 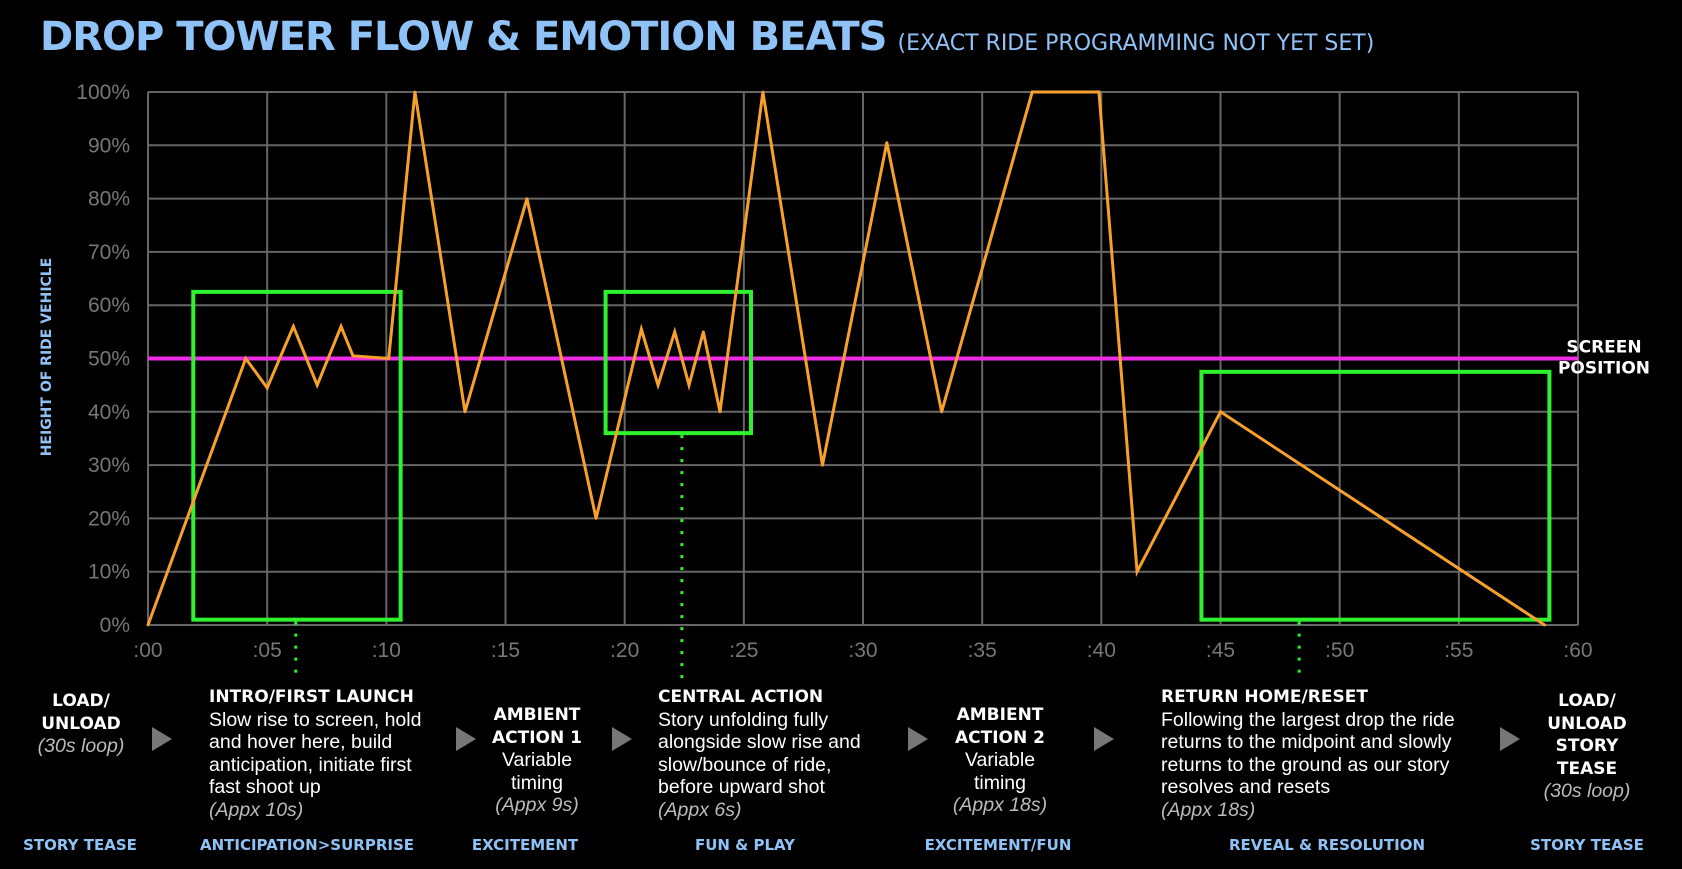 I want to click on y-tick-label: 100%, so click(x=103, y=92).